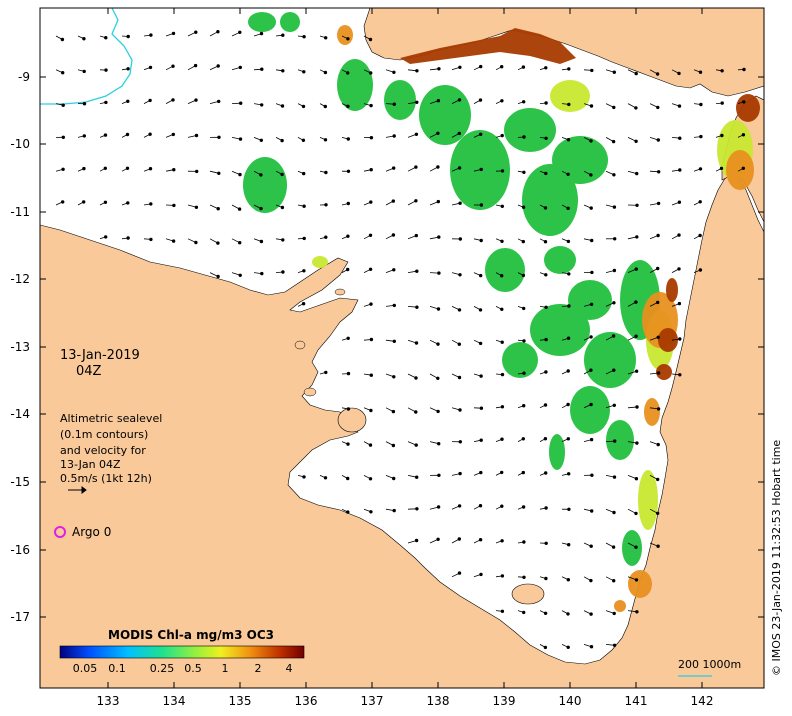 This screenshot has width=792, height=716. What do you see at coordinates (20, 212) in the screenshot?
I see `y-tick-label: -11` at bounding box center [20, 212].